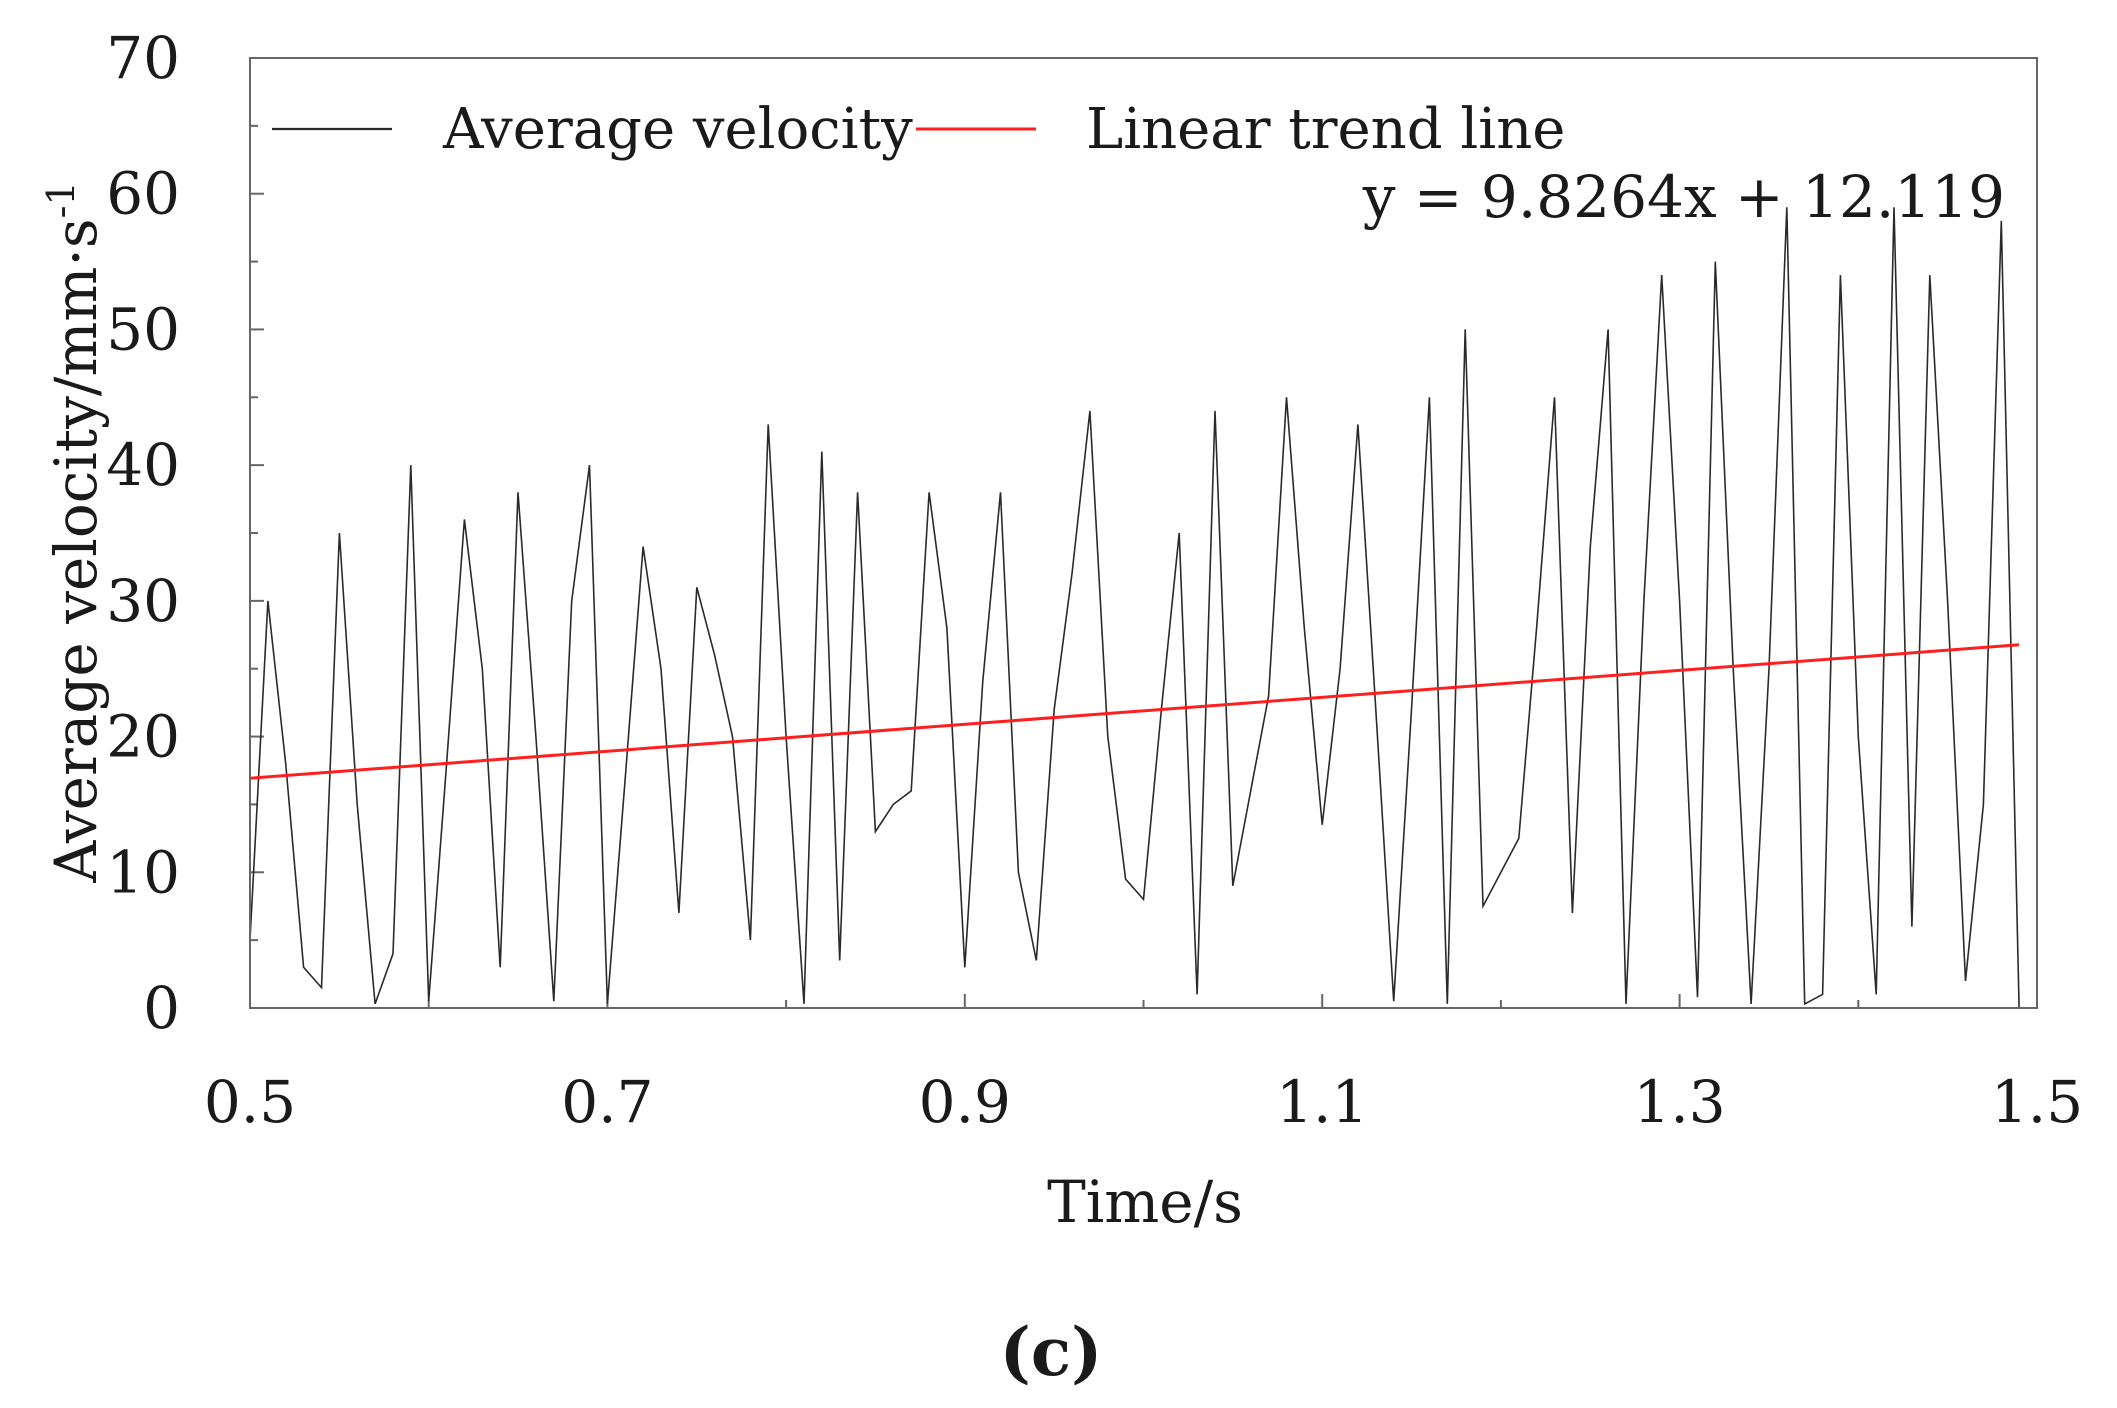 This screenshot has height=1408, width=2117. Describe the element at coordinates (1325, 129) in the screenshot. I see `legend-label-linear-trend-line: Linear trend line` at that location.